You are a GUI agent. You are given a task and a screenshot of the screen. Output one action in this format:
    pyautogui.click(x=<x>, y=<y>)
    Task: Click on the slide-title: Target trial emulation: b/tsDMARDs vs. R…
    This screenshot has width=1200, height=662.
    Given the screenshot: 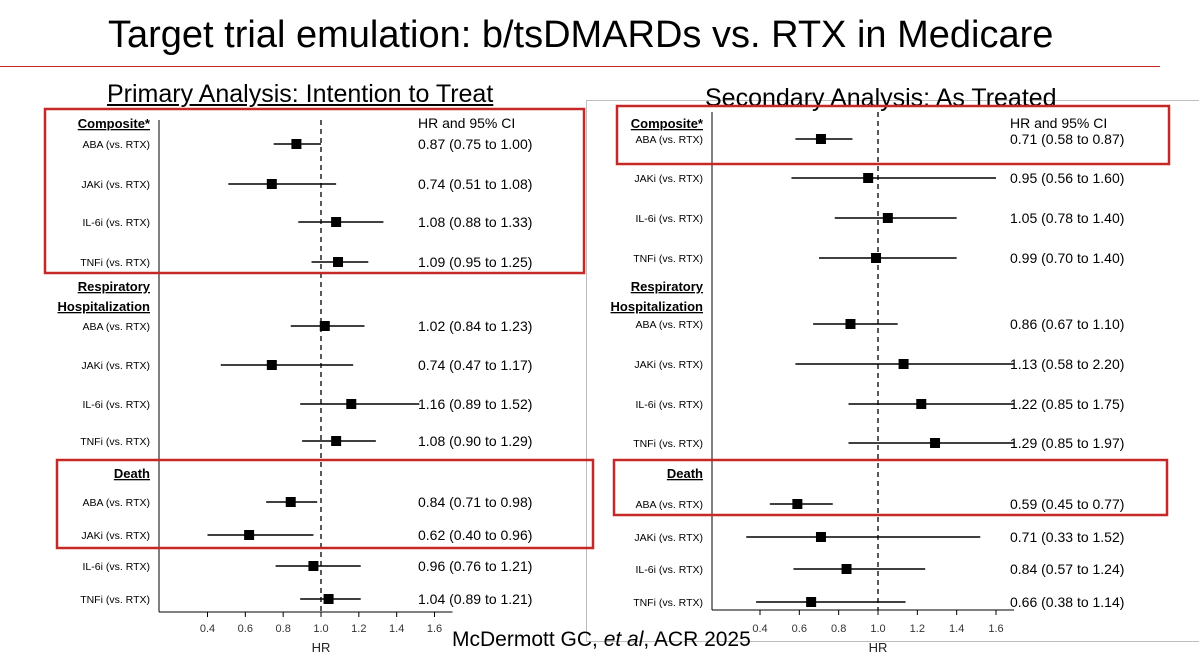 What is the action you would take?
    pyautogui.click(x=581, y=35)
    